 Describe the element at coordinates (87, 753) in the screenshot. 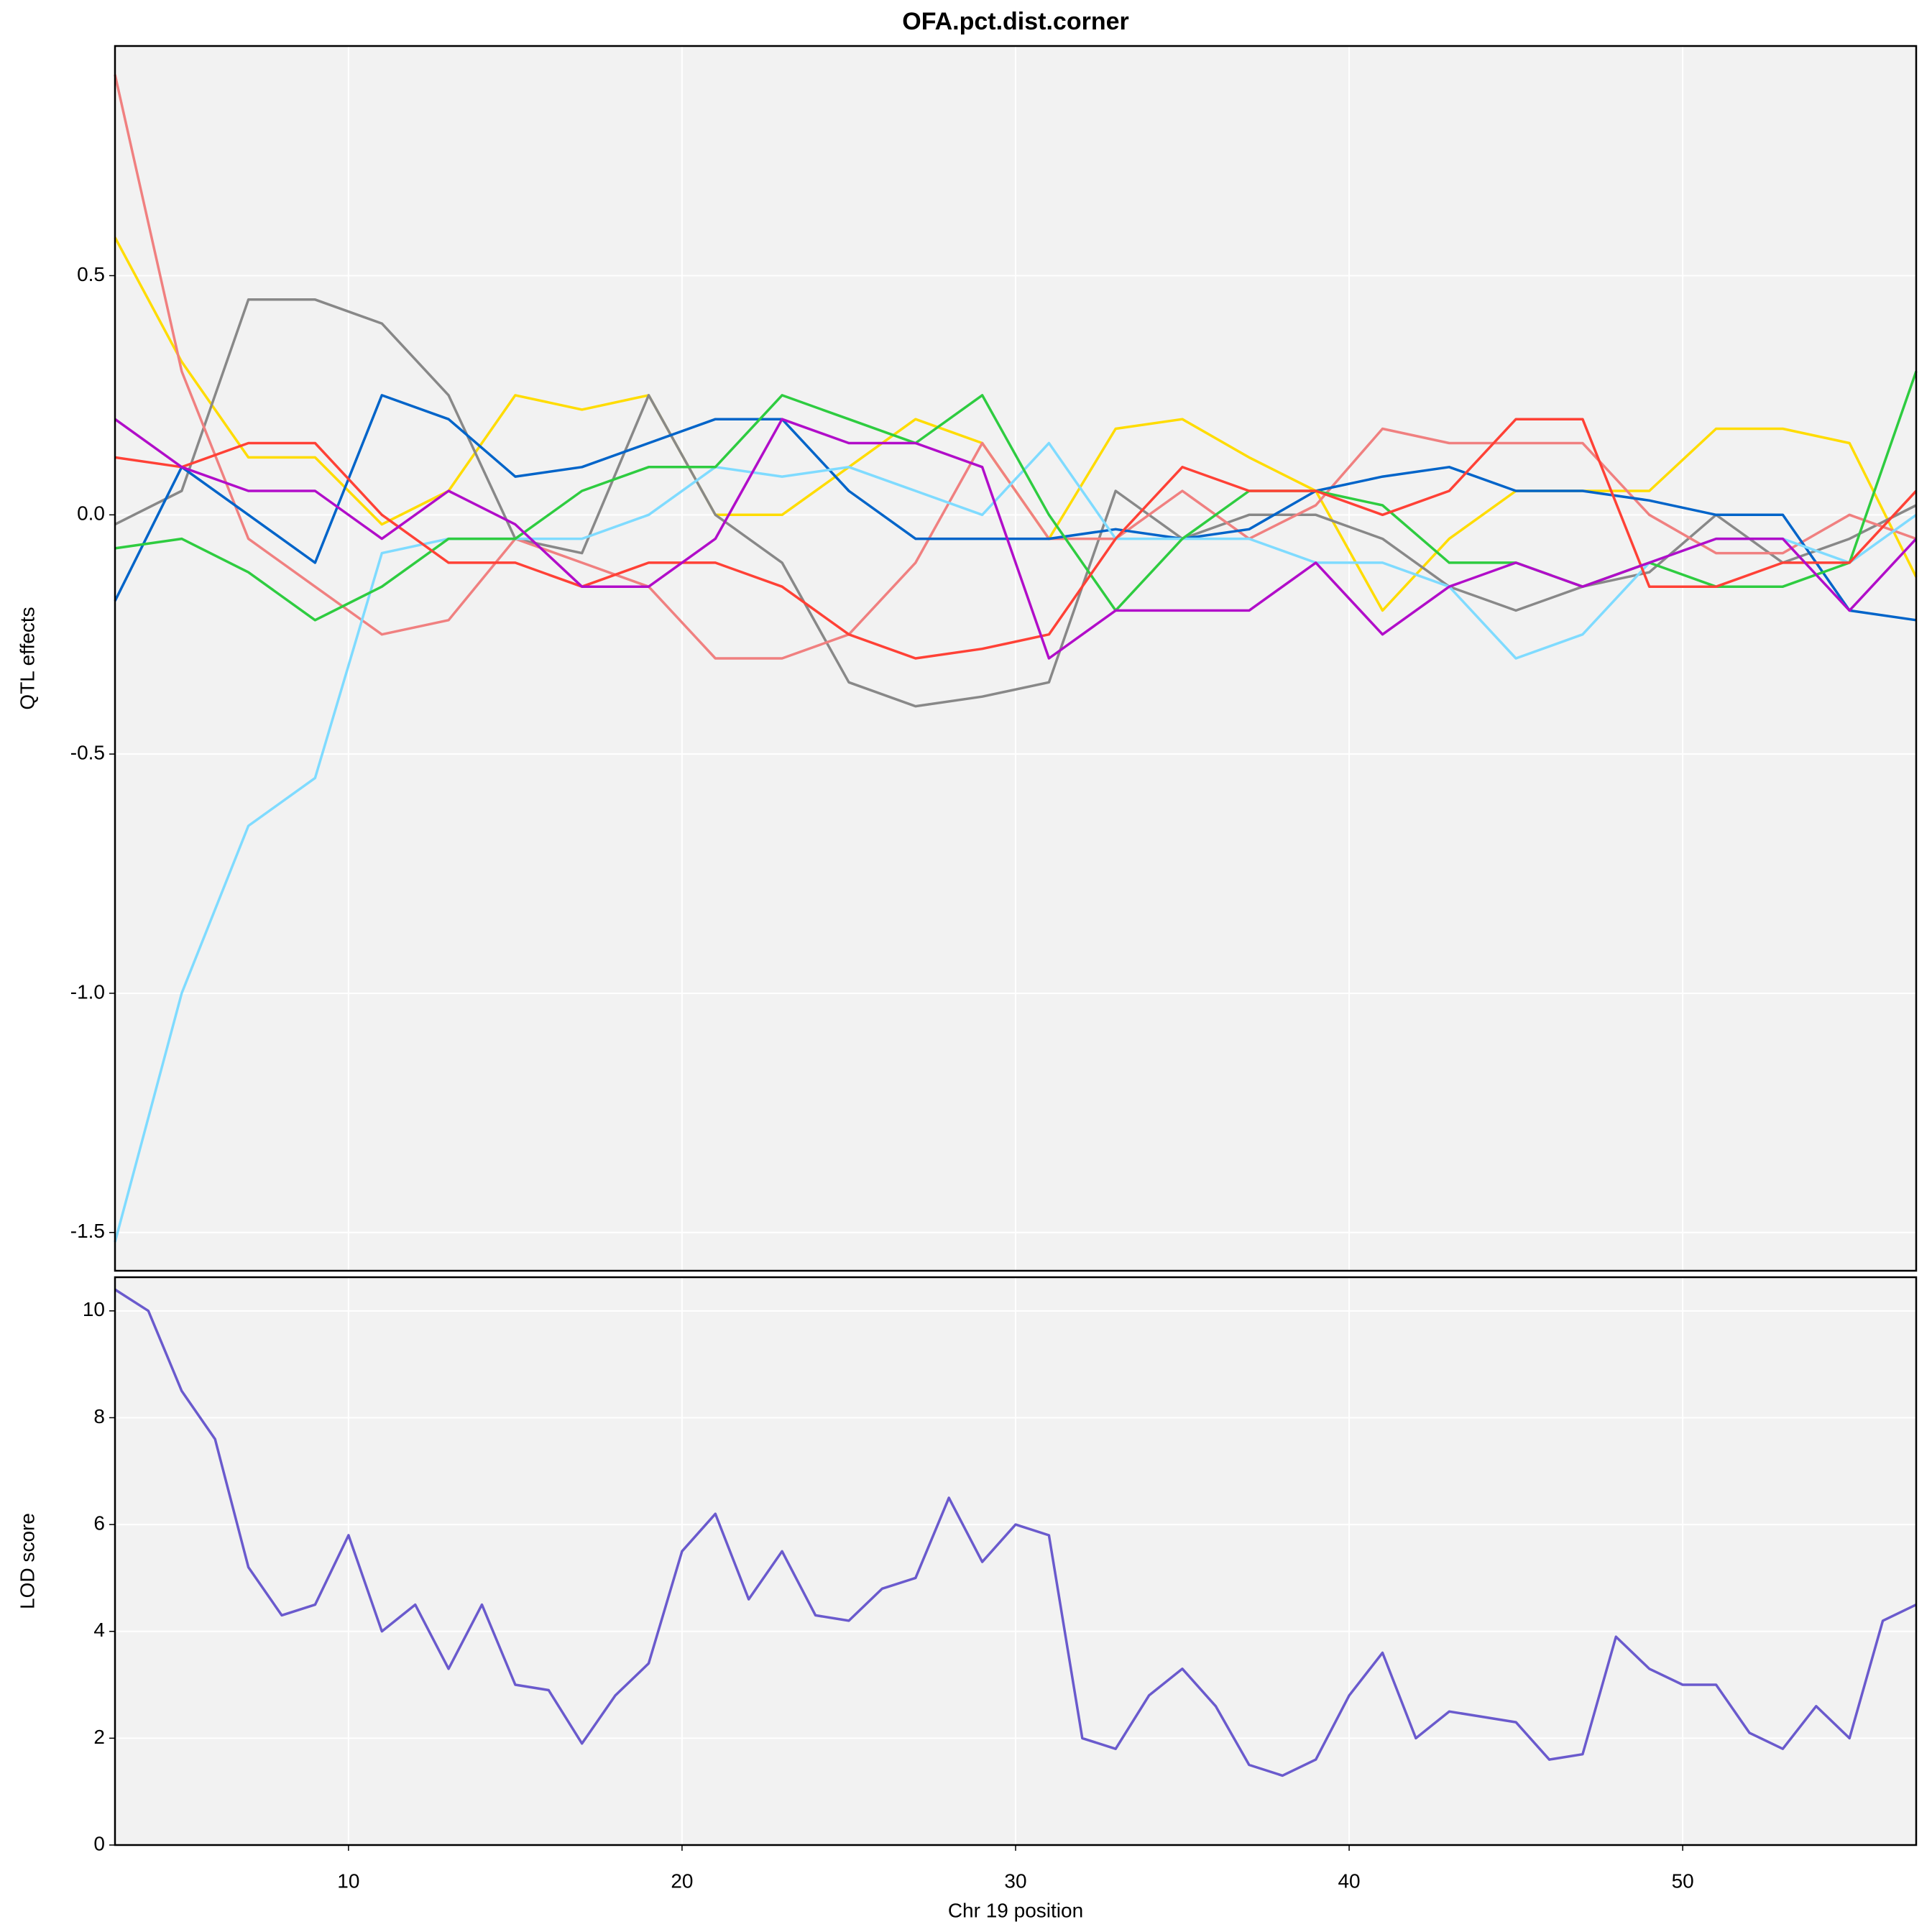

I see `y-tick-label: -0.5` at that location.